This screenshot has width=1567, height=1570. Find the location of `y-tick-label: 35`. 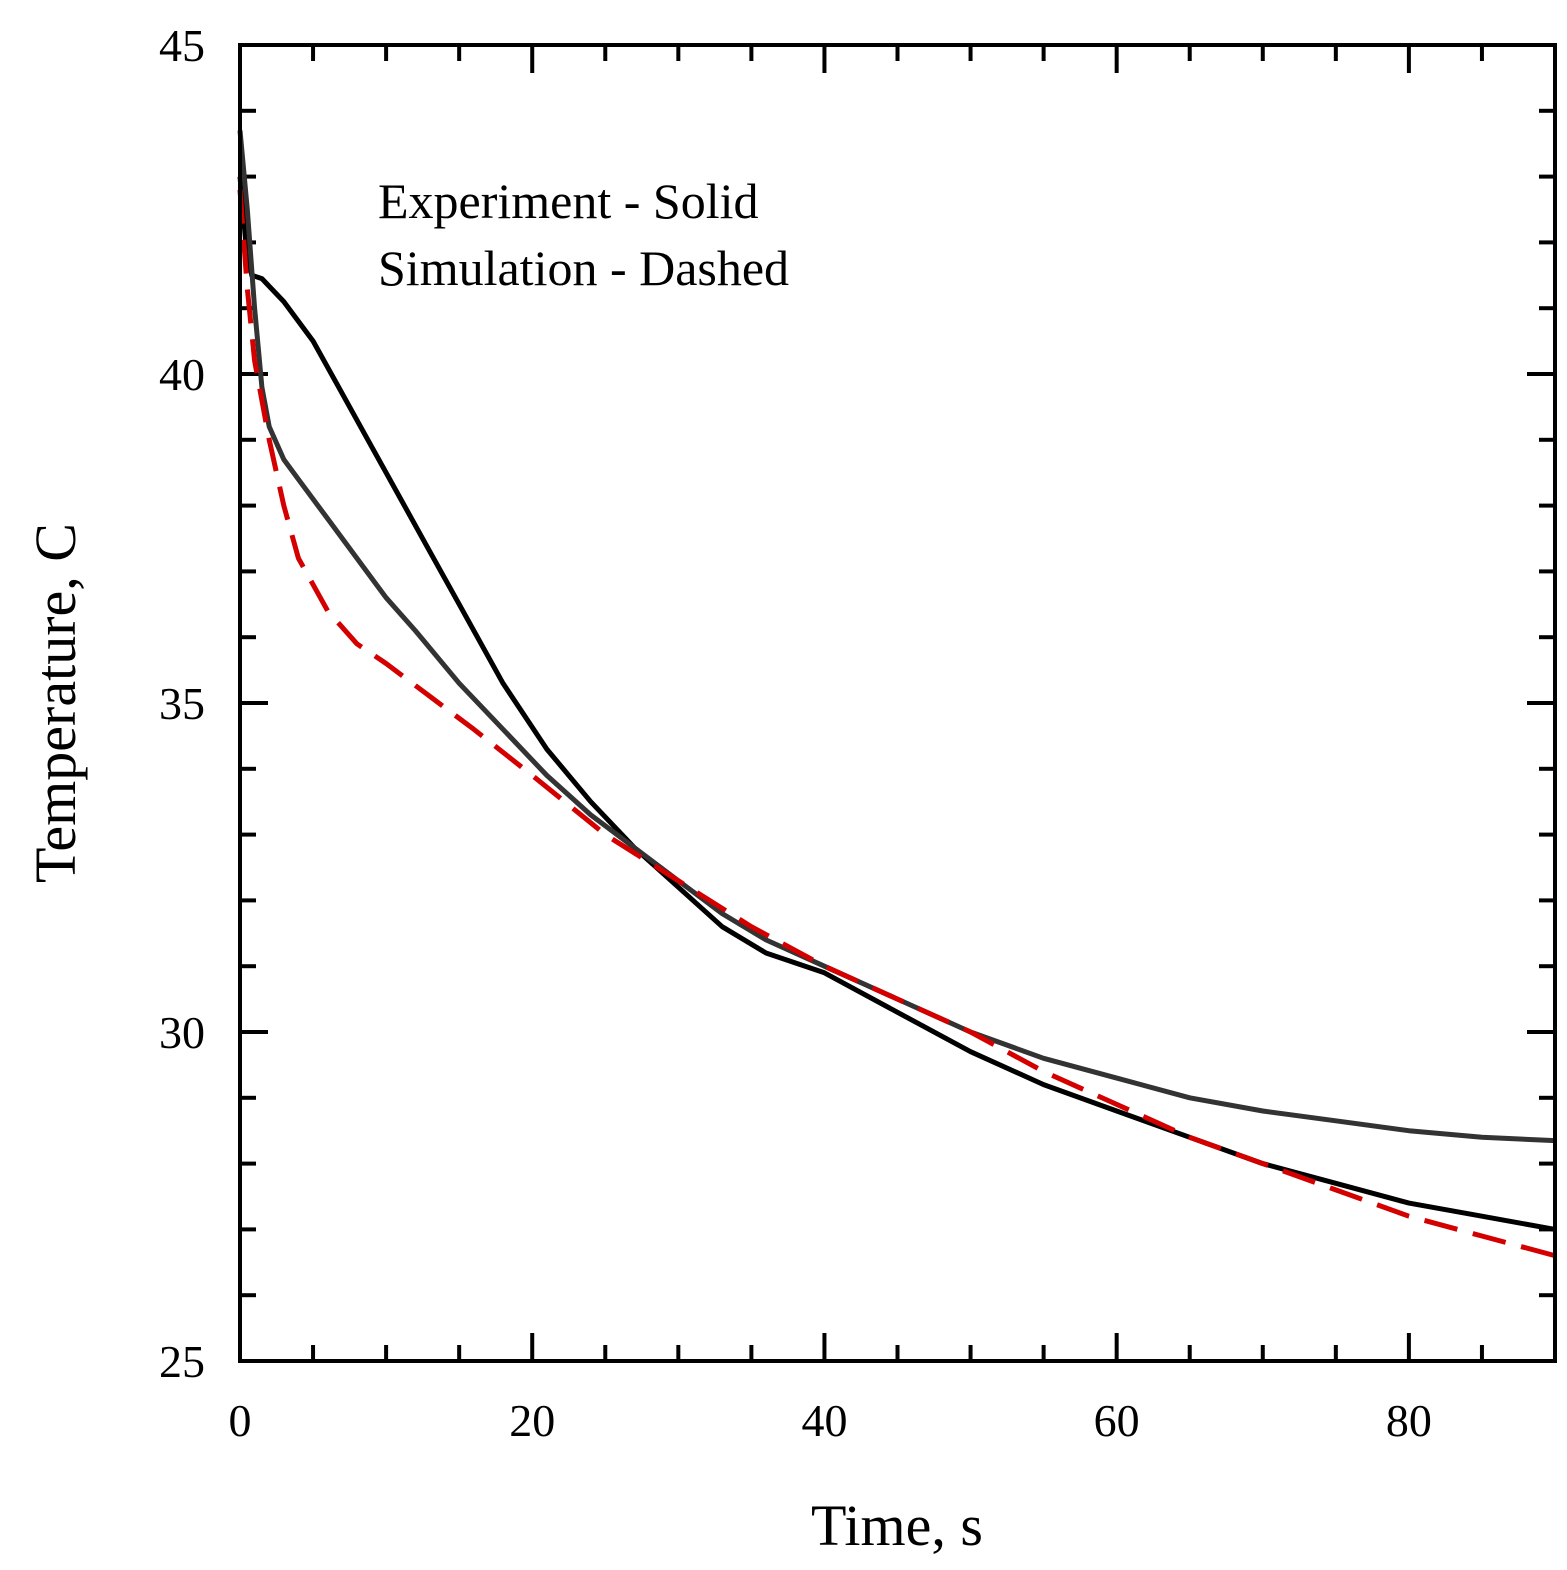

y-tick-label: 35 is located at coordinates (182, 703).